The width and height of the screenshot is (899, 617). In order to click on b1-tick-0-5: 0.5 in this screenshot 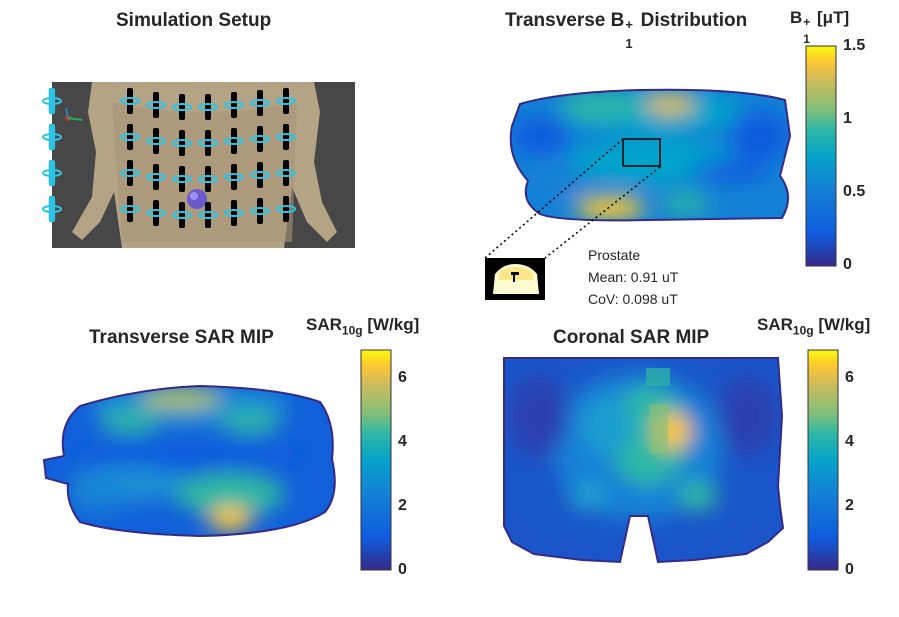, I will do `click(854, 191)`.